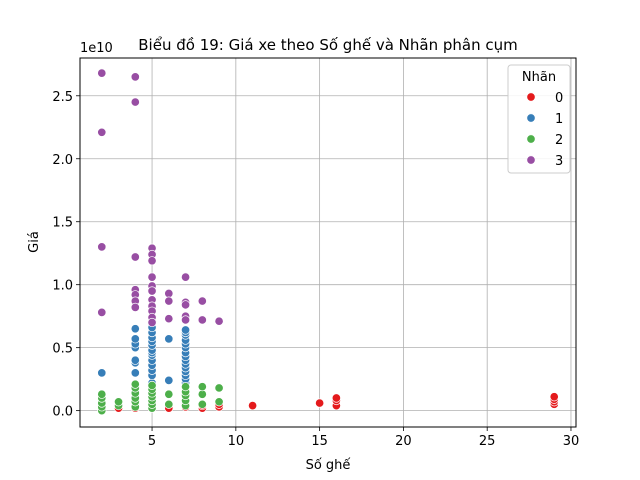  What do you see at coordinates (62, 97) in the screenshot?
I see `y-tick-label: 2.5` at bounding box center [62, 97].